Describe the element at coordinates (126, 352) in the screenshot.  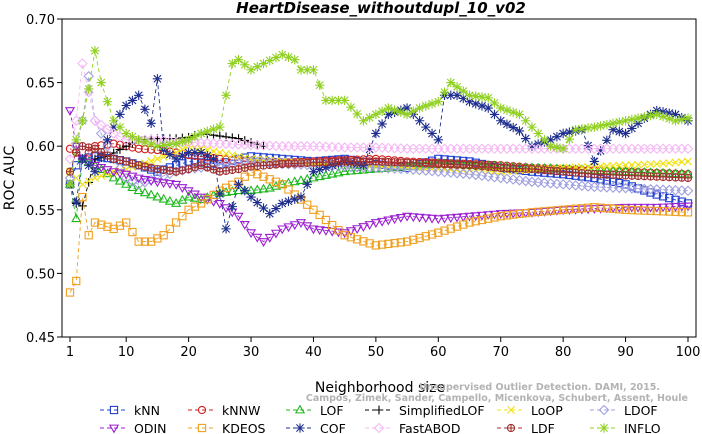
I see `x-tick-label: 10` at that location.